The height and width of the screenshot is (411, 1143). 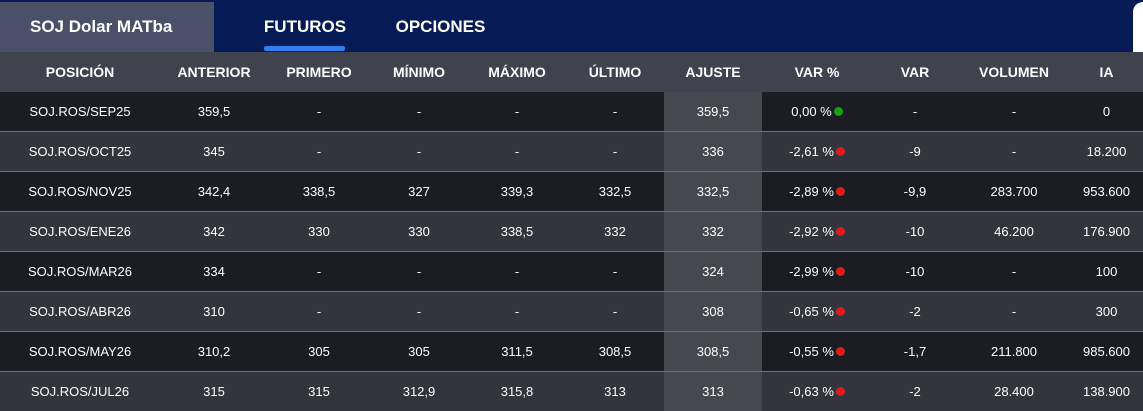 I want to click on cell-var-pct: -0,65 %, so click(x=817, y=312).